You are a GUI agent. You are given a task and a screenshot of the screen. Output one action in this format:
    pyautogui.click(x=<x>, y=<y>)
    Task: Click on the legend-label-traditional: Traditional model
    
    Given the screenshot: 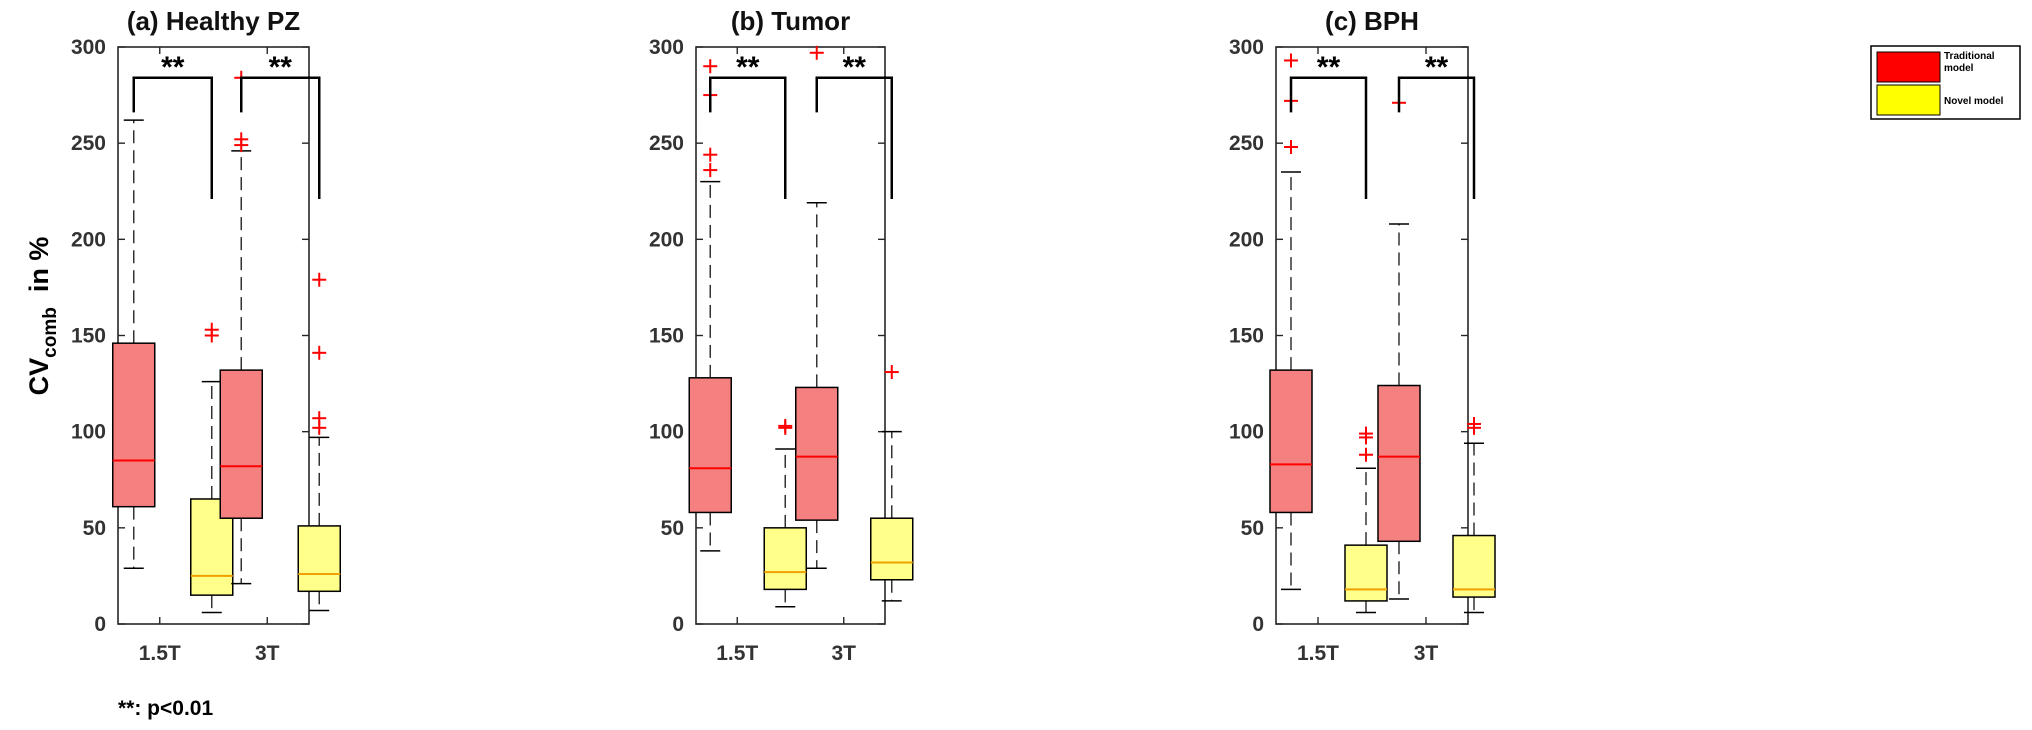 What is the action you would take?
    pyautogui.click(x=1969, y=62)
    